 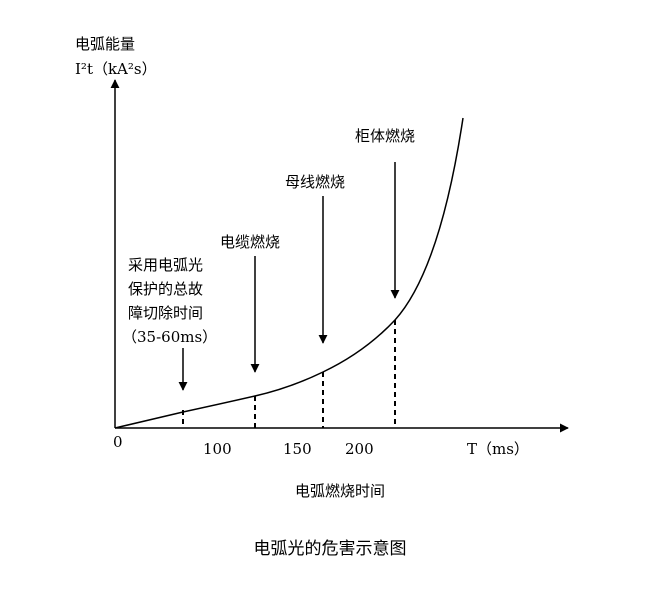 I want to click on annotation-line: 保护的总故, so click(x=165, y=289).